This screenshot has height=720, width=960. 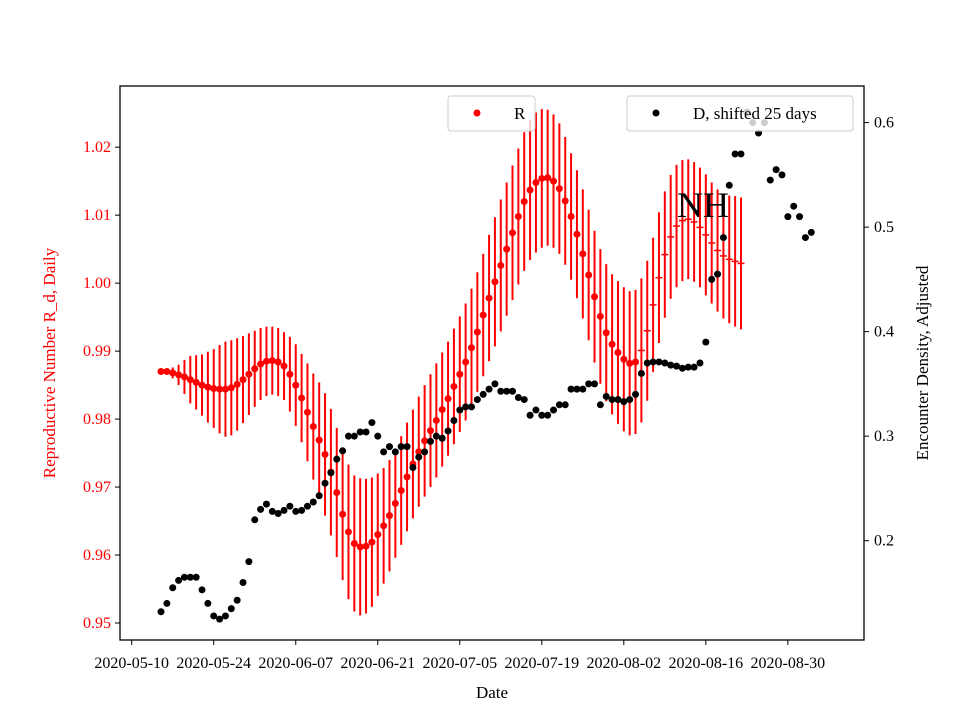 I want to click on right-y-tick-label: 0.2, so click(x=884, y=541).